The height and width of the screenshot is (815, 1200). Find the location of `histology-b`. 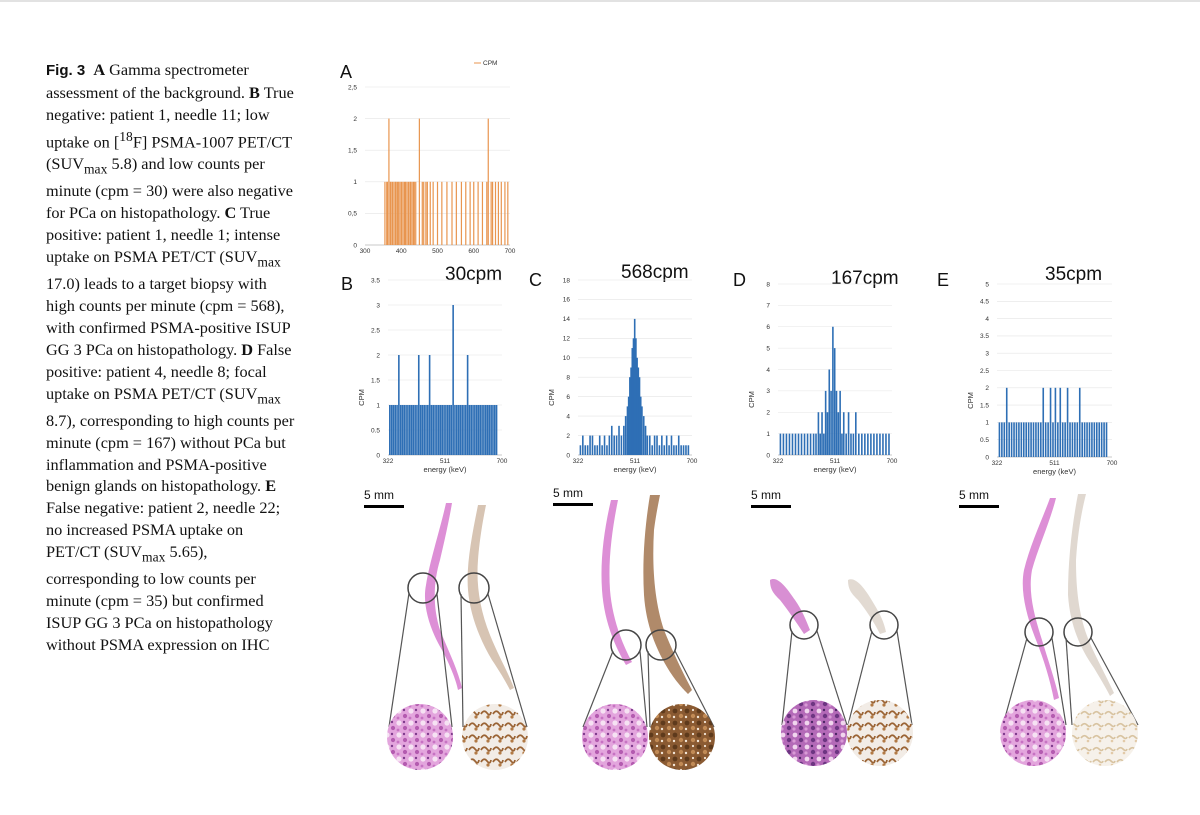

histology-b is located at coordinates (457, 636).